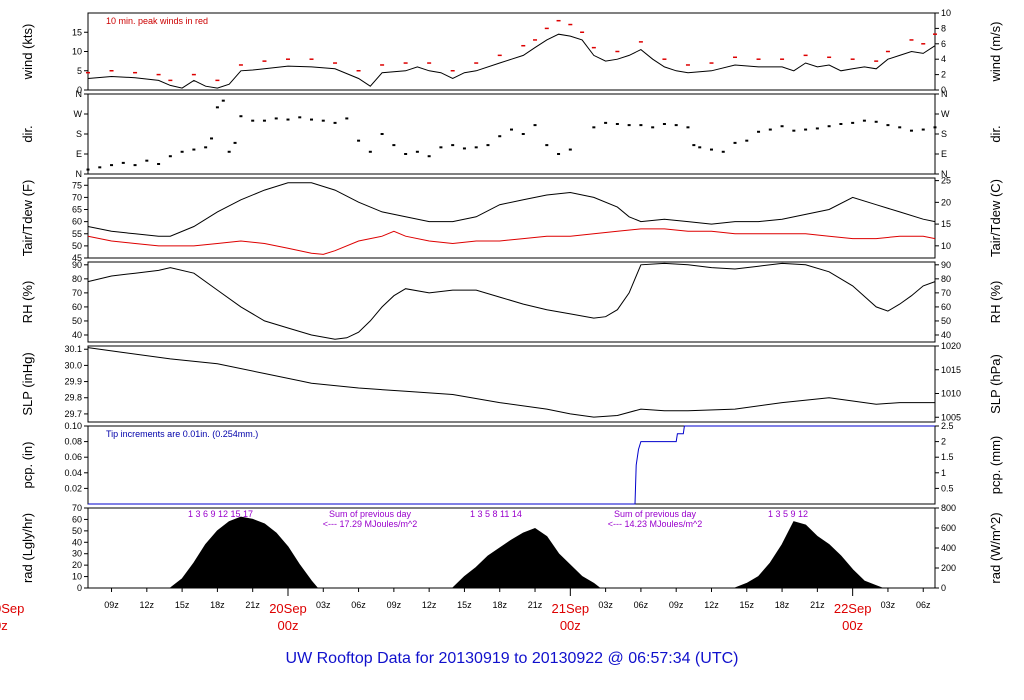 Image resolution: width=1024 pixels, height=700 pixels. What do you see at coordinates (526, 558) in the screenshot?
I see `rad-day2-area` at bounding box center [526, 558].